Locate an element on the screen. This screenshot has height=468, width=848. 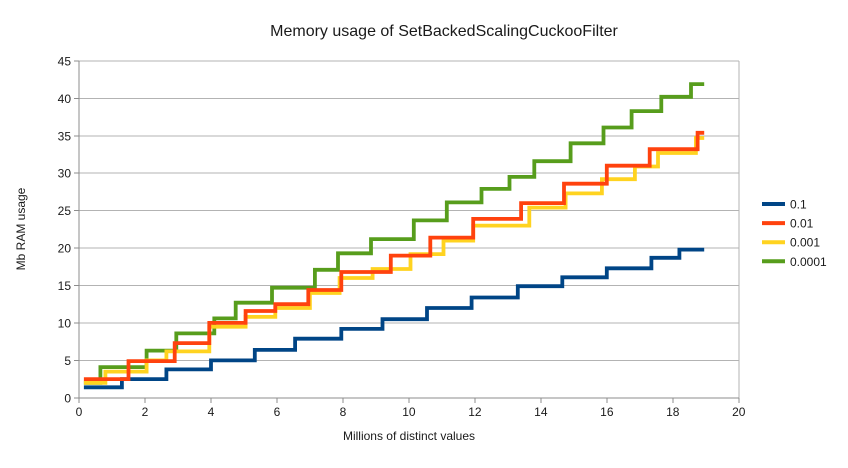
tick-label-y-5: 5 is located at coordinates (67, 361).